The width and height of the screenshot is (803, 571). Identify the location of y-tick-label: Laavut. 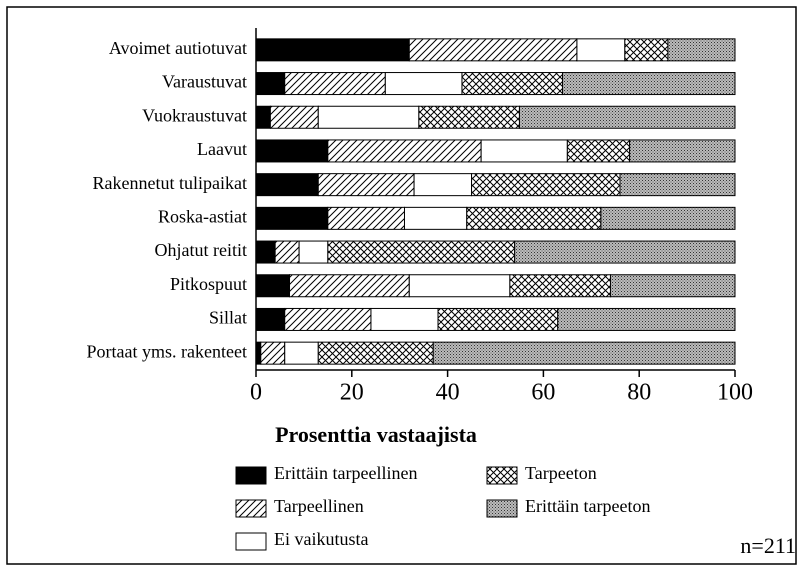
(222, 149).